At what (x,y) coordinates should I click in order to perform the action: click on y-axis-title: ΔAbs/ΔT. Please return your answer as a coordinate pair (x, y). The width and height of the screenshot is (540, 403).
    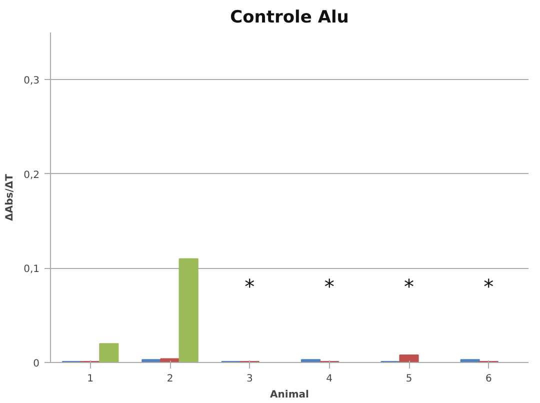
    Looking at the image, I should click on (10, 197).